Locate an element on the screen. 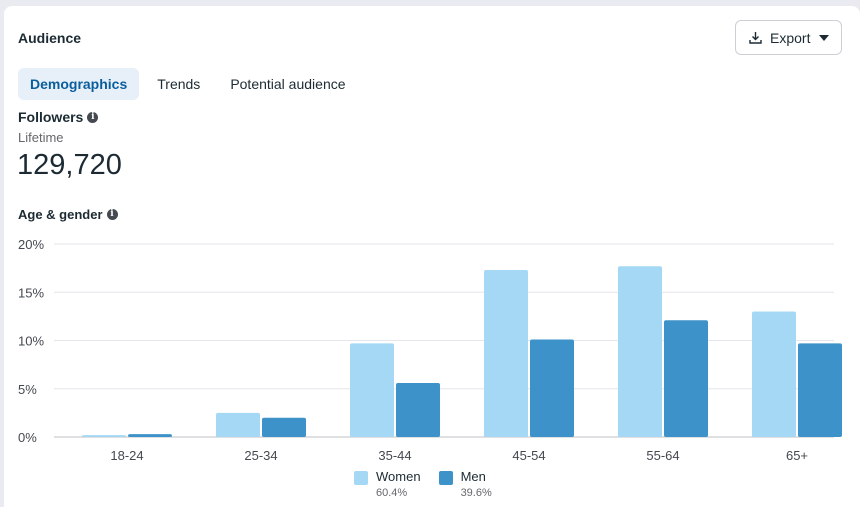  followers-heading: Followers i is located at coordinates (58, 117).